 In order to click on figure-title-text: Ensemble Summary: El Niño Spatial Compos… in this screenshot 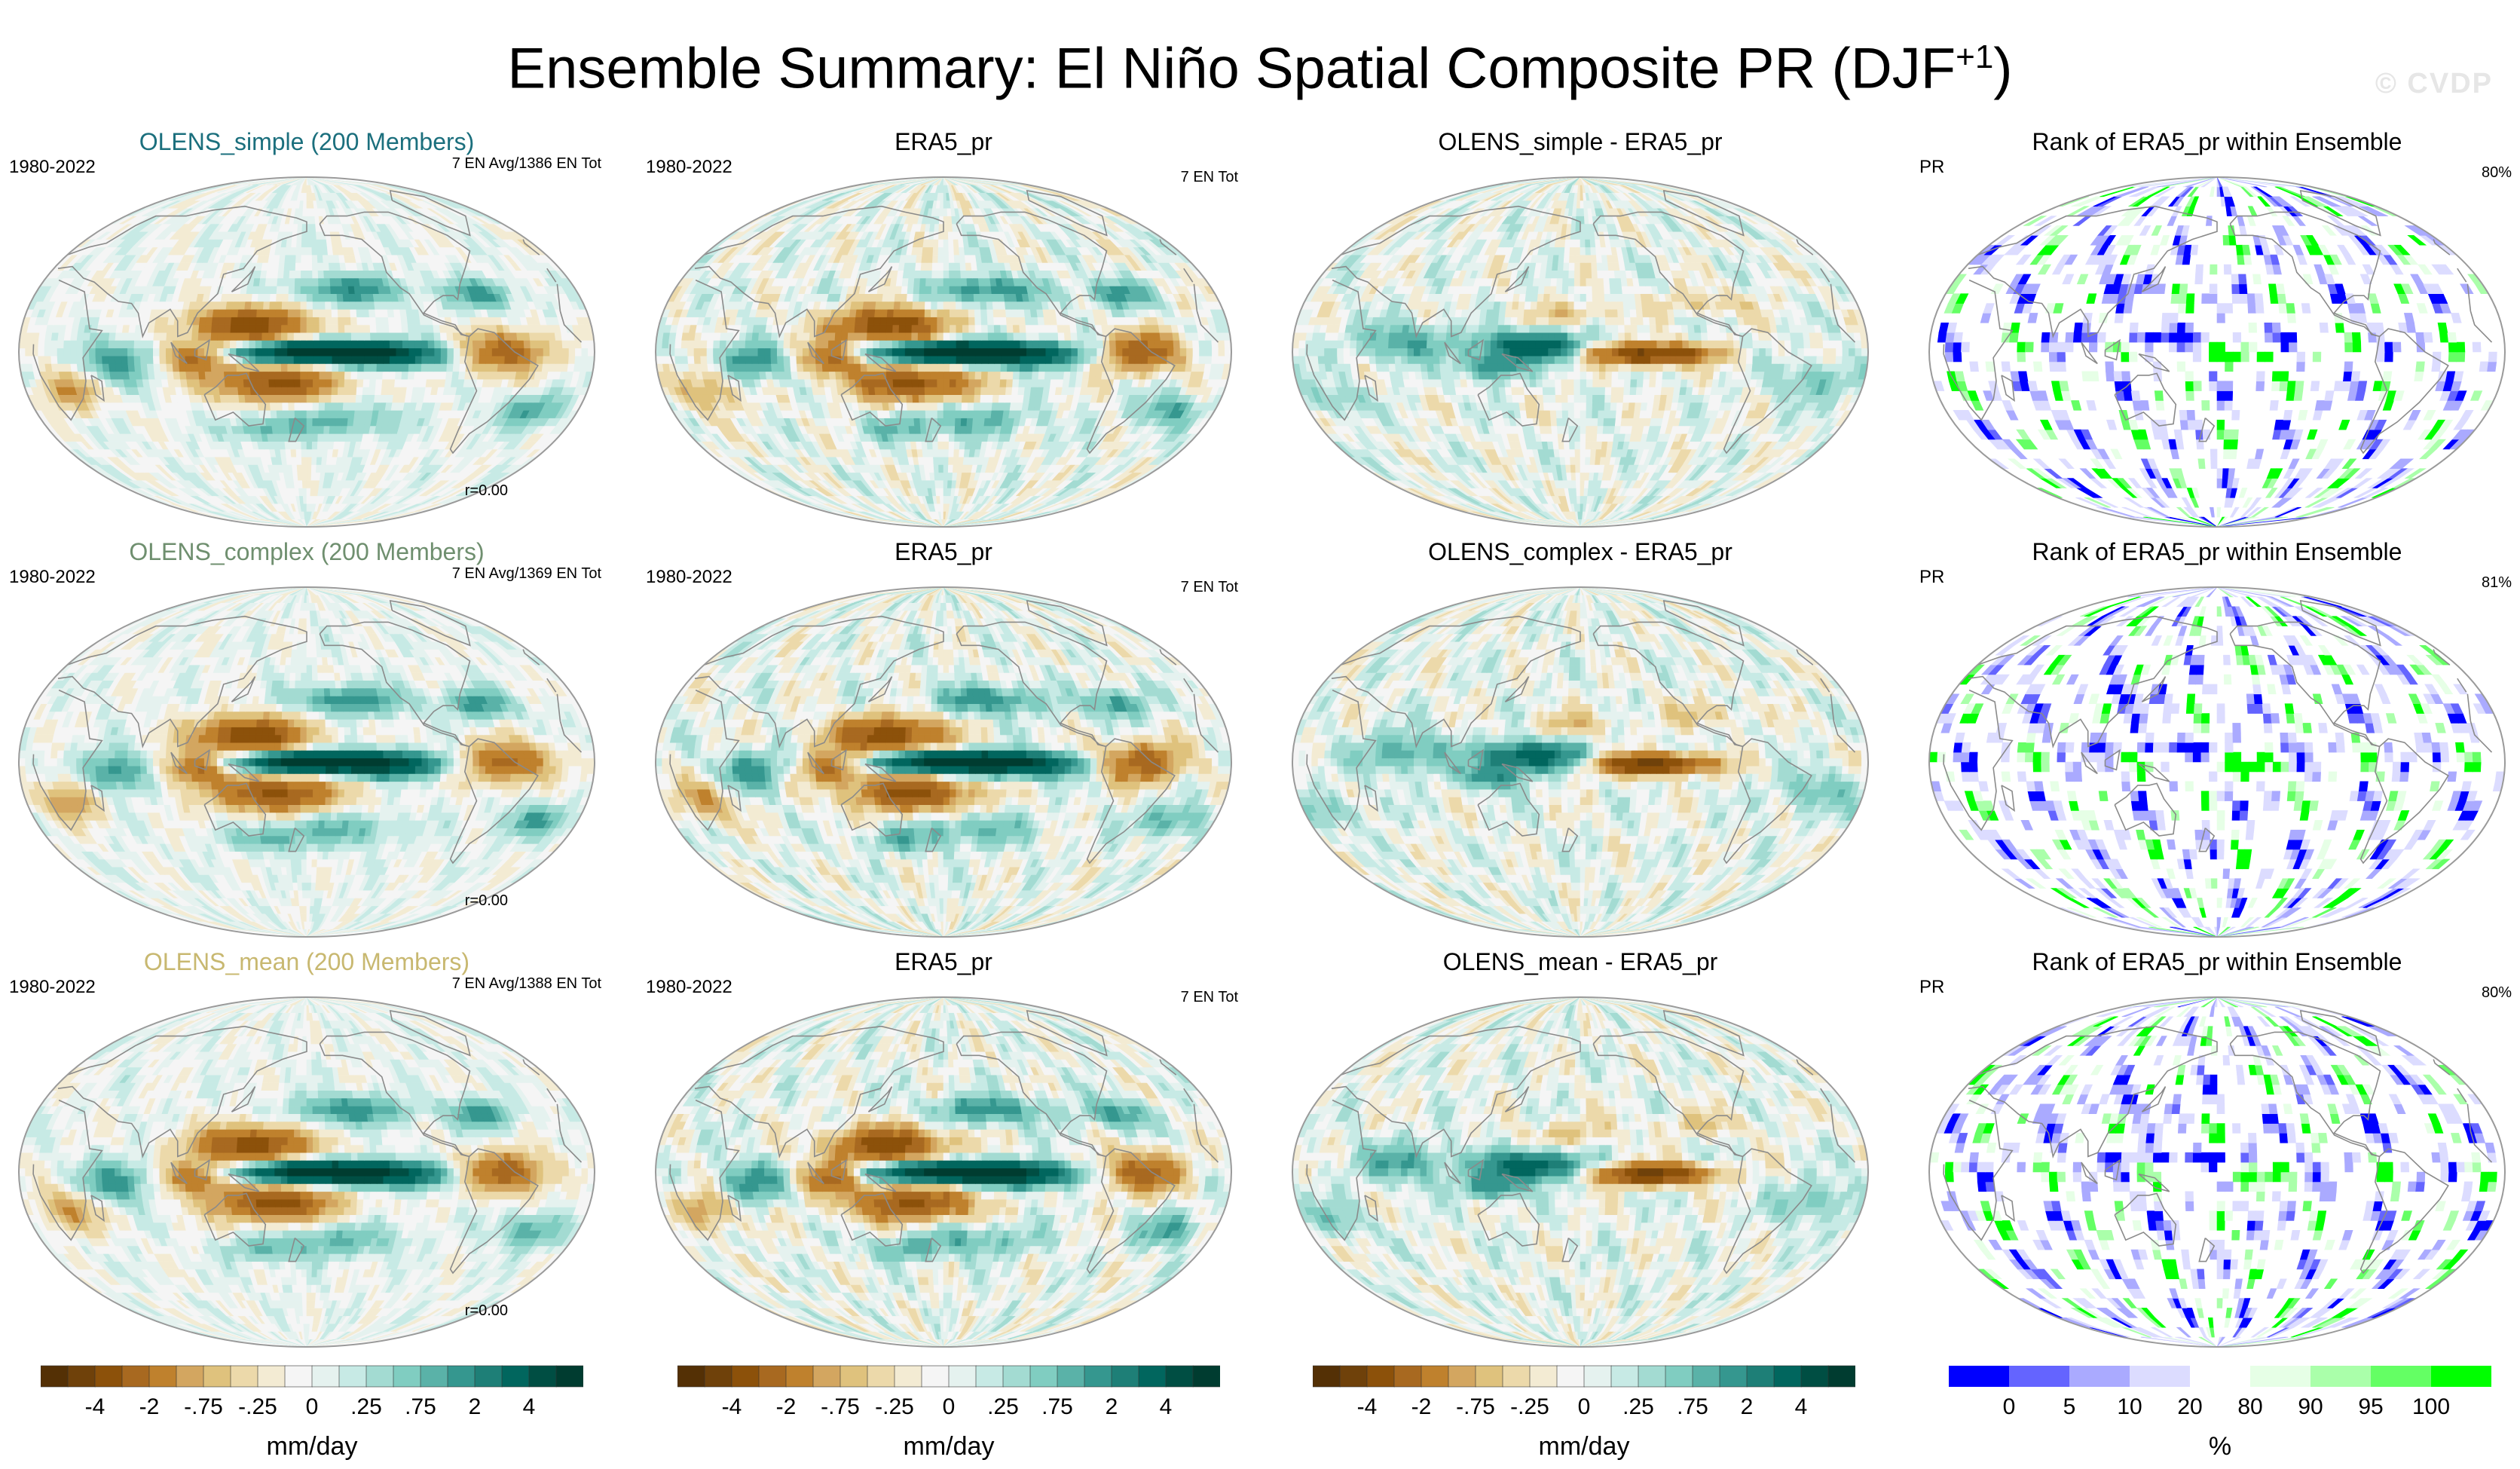, I will do `click(1231, 68)`.